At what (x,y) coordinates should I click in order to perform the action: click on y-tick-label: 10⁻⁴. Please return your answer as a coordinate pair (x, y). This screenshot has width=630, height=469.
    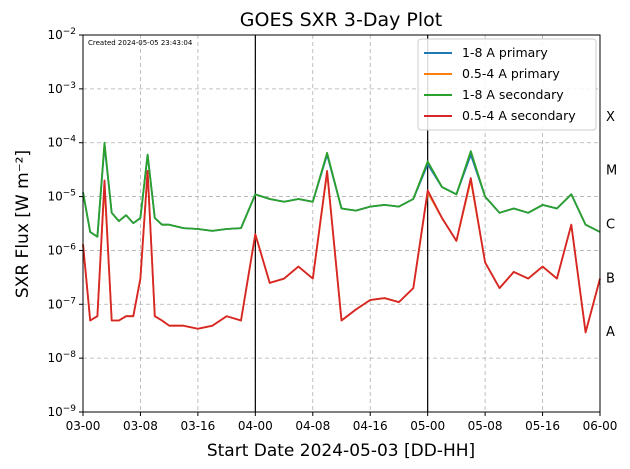
    Looking at the image, I should click on (61, 142).